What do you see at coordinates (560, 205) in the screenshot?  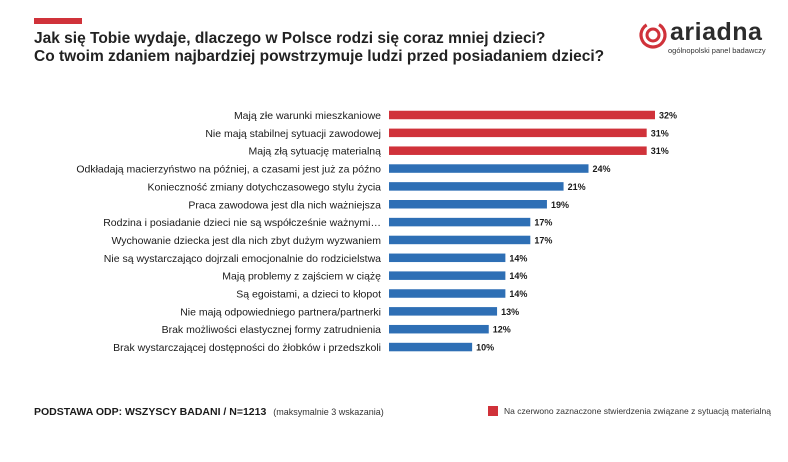 I see `value-label: 19%` at bounding box center [560, 205].